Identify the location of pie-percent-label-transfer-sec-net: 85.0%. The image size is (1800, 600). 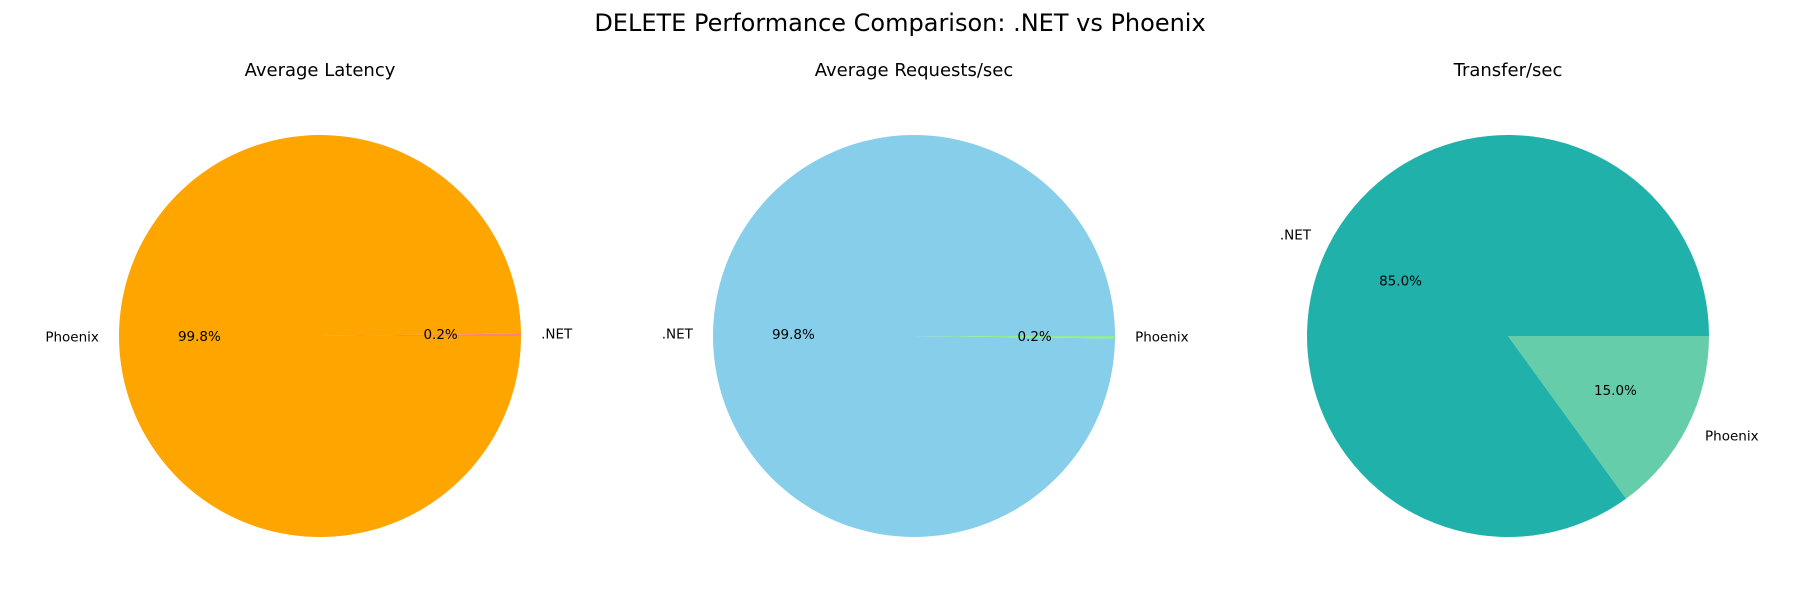
(1400, 281).